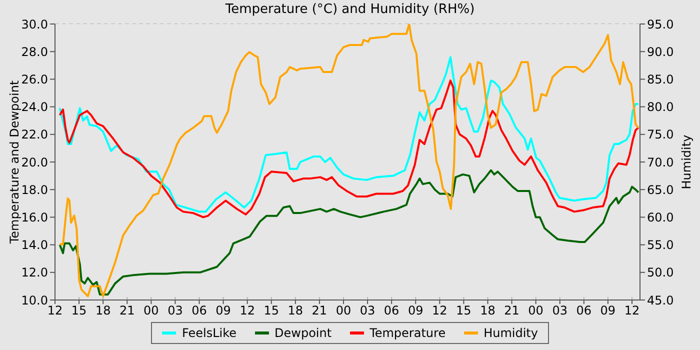 The width and height of the screenshot is (700, 350). I want to click on legend-label: FeelsLike, so click(208, 333).